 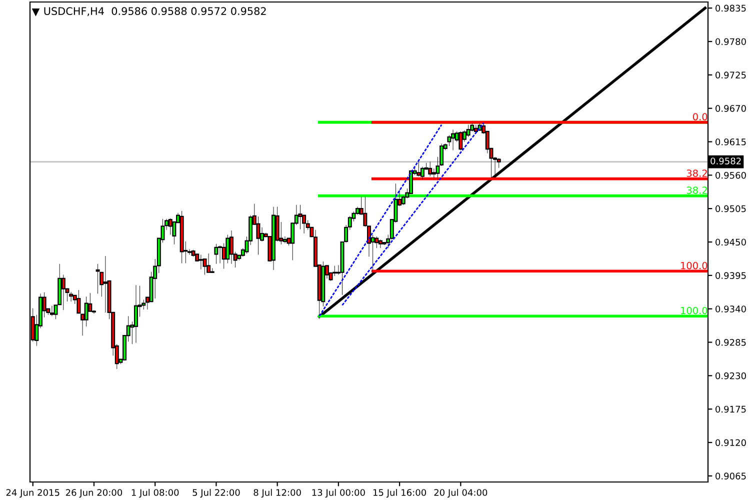 What do you see at coordinates (725, 161) in the screenshot?
I see `ref-line-label: 0.9582` at bounding box center [725, 161].